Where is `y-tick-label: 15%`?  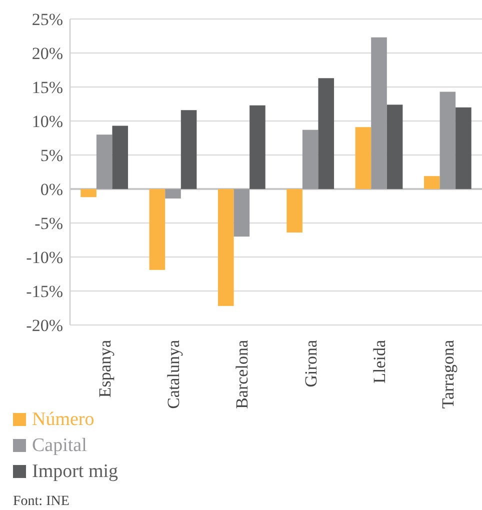 y-tick-label: 15% is located at coordinates (47, 87).